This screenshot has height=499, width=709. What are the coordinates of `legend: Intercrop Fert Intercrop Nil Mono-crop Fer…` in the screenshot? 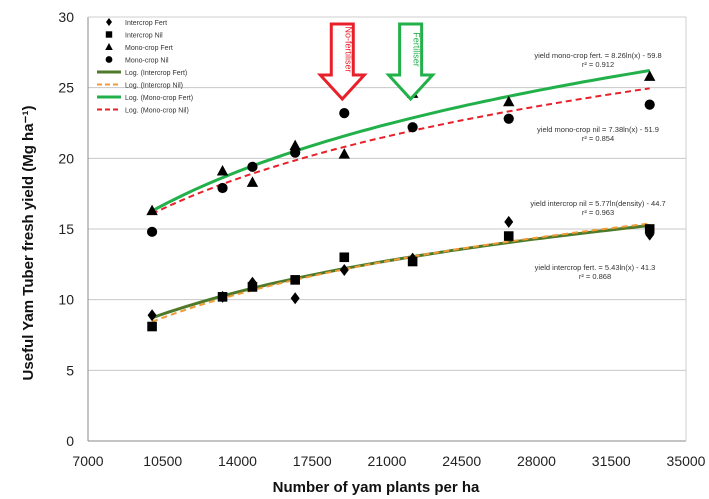 It's located at (145, 66).